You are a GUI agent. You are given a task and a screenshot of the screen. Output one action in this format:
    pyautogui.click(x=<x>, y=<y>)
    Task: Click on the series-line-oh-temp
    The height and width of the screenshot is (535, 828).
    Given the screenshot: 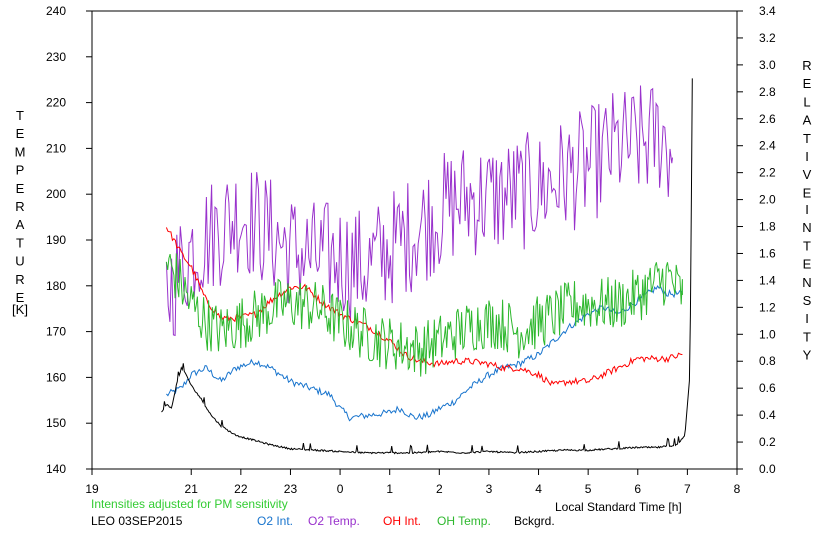 What is the action you would take?
    pyautogui.click(x=424, y=315)
    